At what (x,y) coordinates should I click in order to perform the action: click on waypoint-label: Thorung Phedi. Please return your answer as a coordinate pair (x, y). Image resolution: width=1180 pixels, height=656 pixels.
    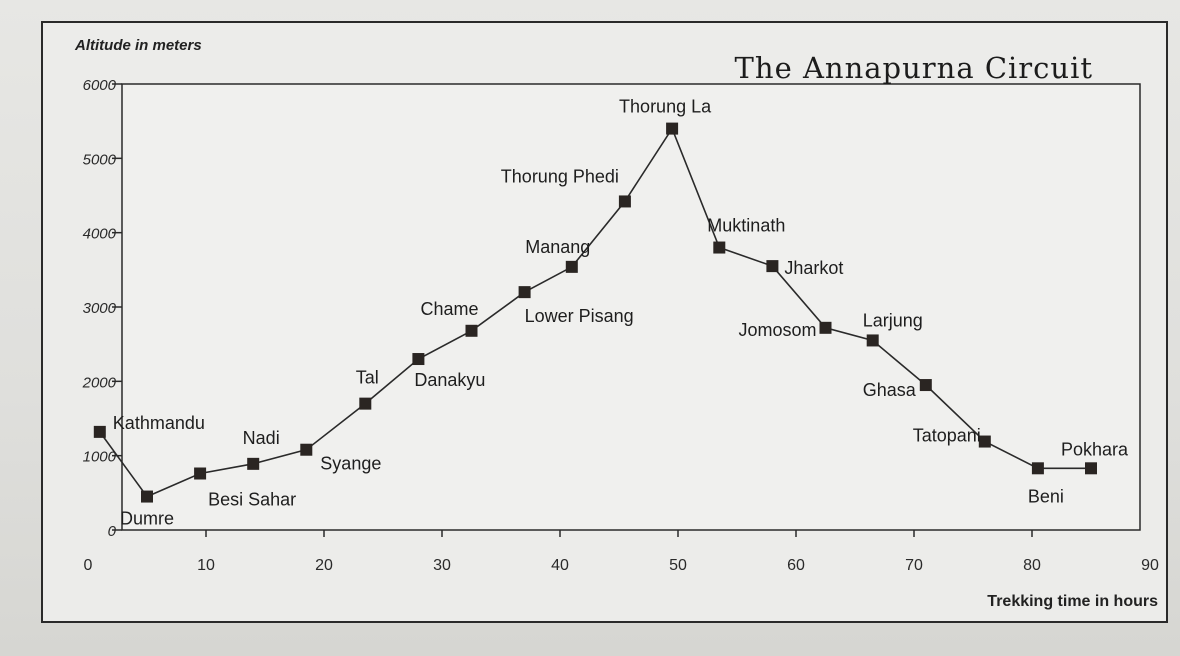
    Looking at the image, I should click on (560, 176).